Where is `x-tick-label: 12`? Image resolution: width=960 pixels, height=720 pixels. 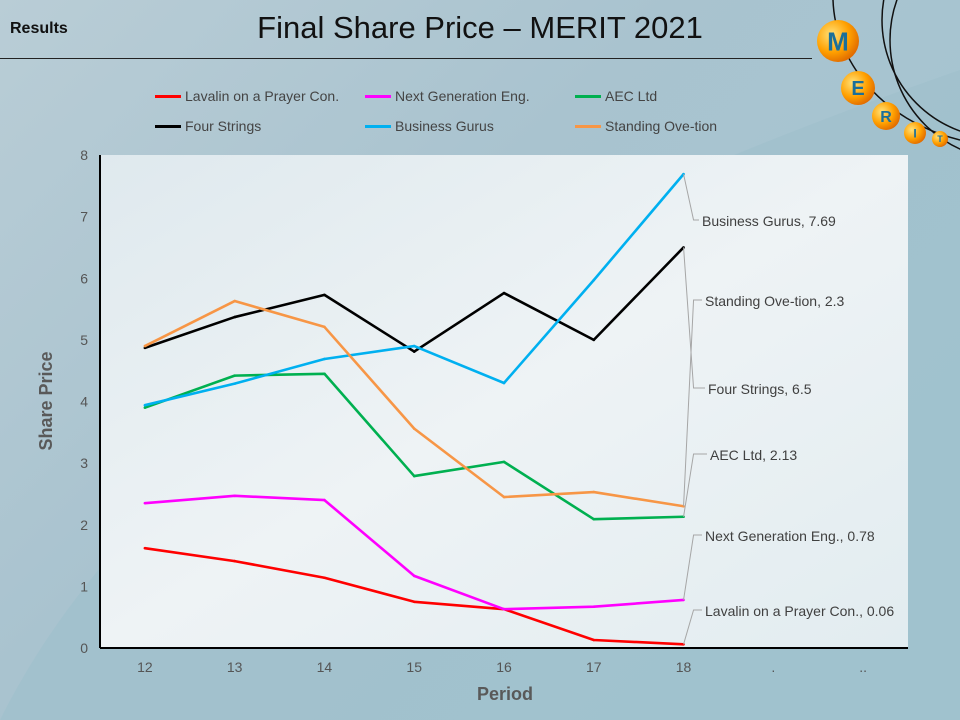
x-tick-label: 12 is located at coordinates (145, 667).